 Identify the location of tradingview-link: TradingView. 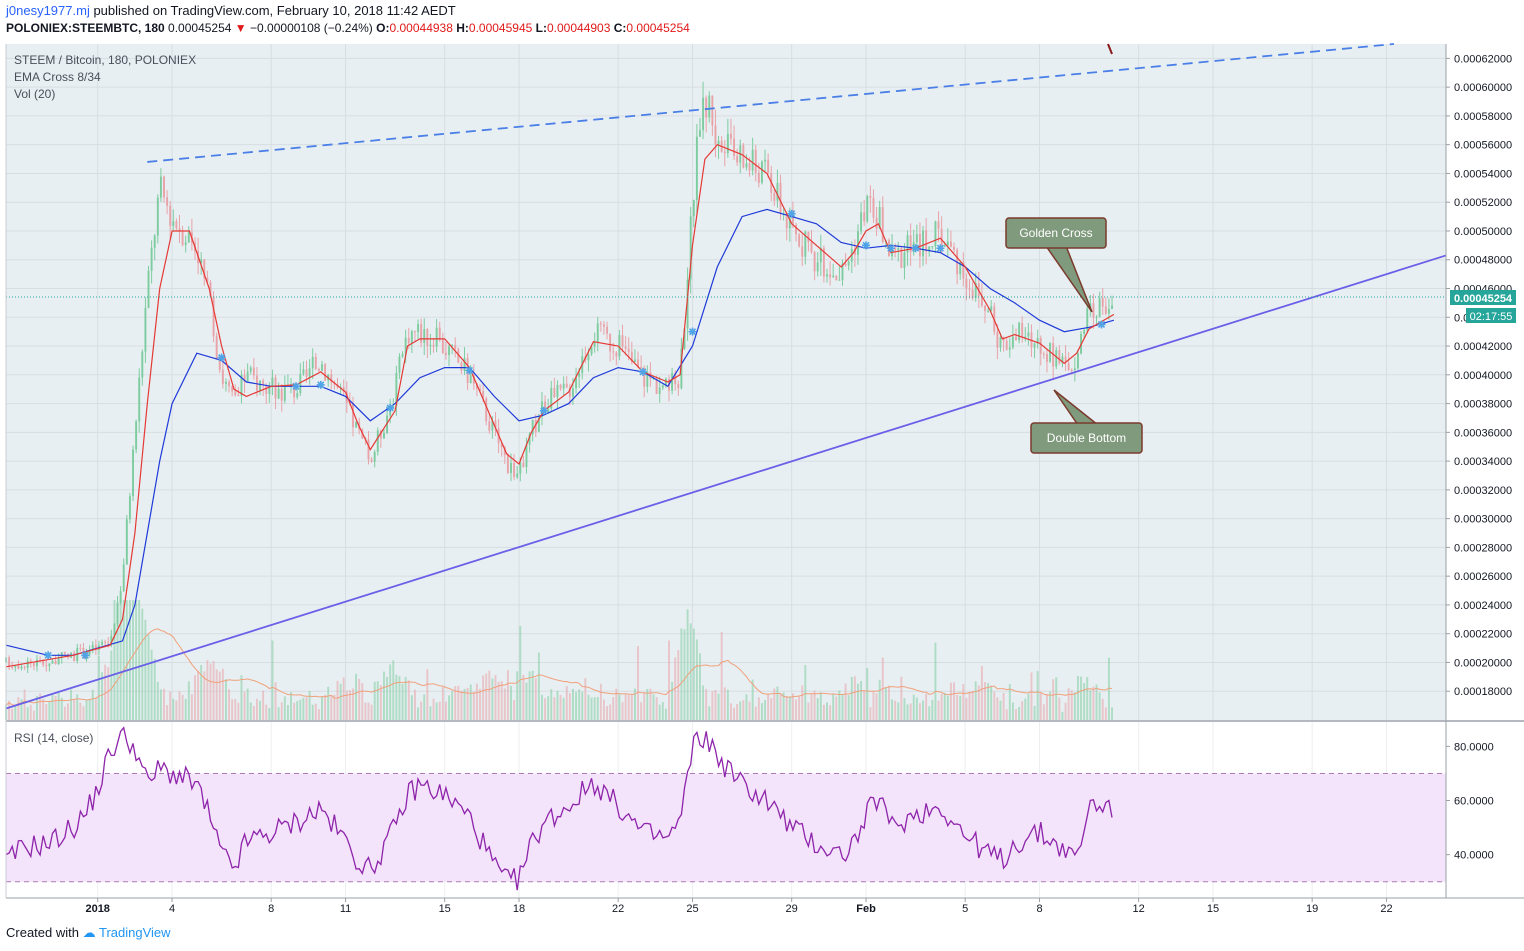
(135, 932).